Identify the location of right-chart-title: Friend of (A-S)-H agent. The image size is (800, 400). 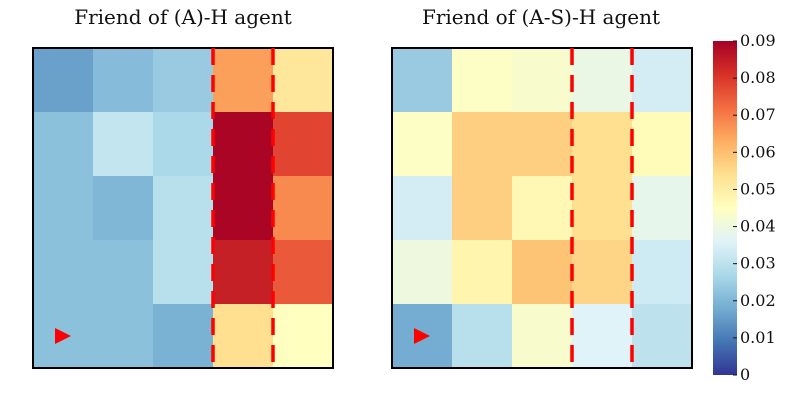
(541, 17).